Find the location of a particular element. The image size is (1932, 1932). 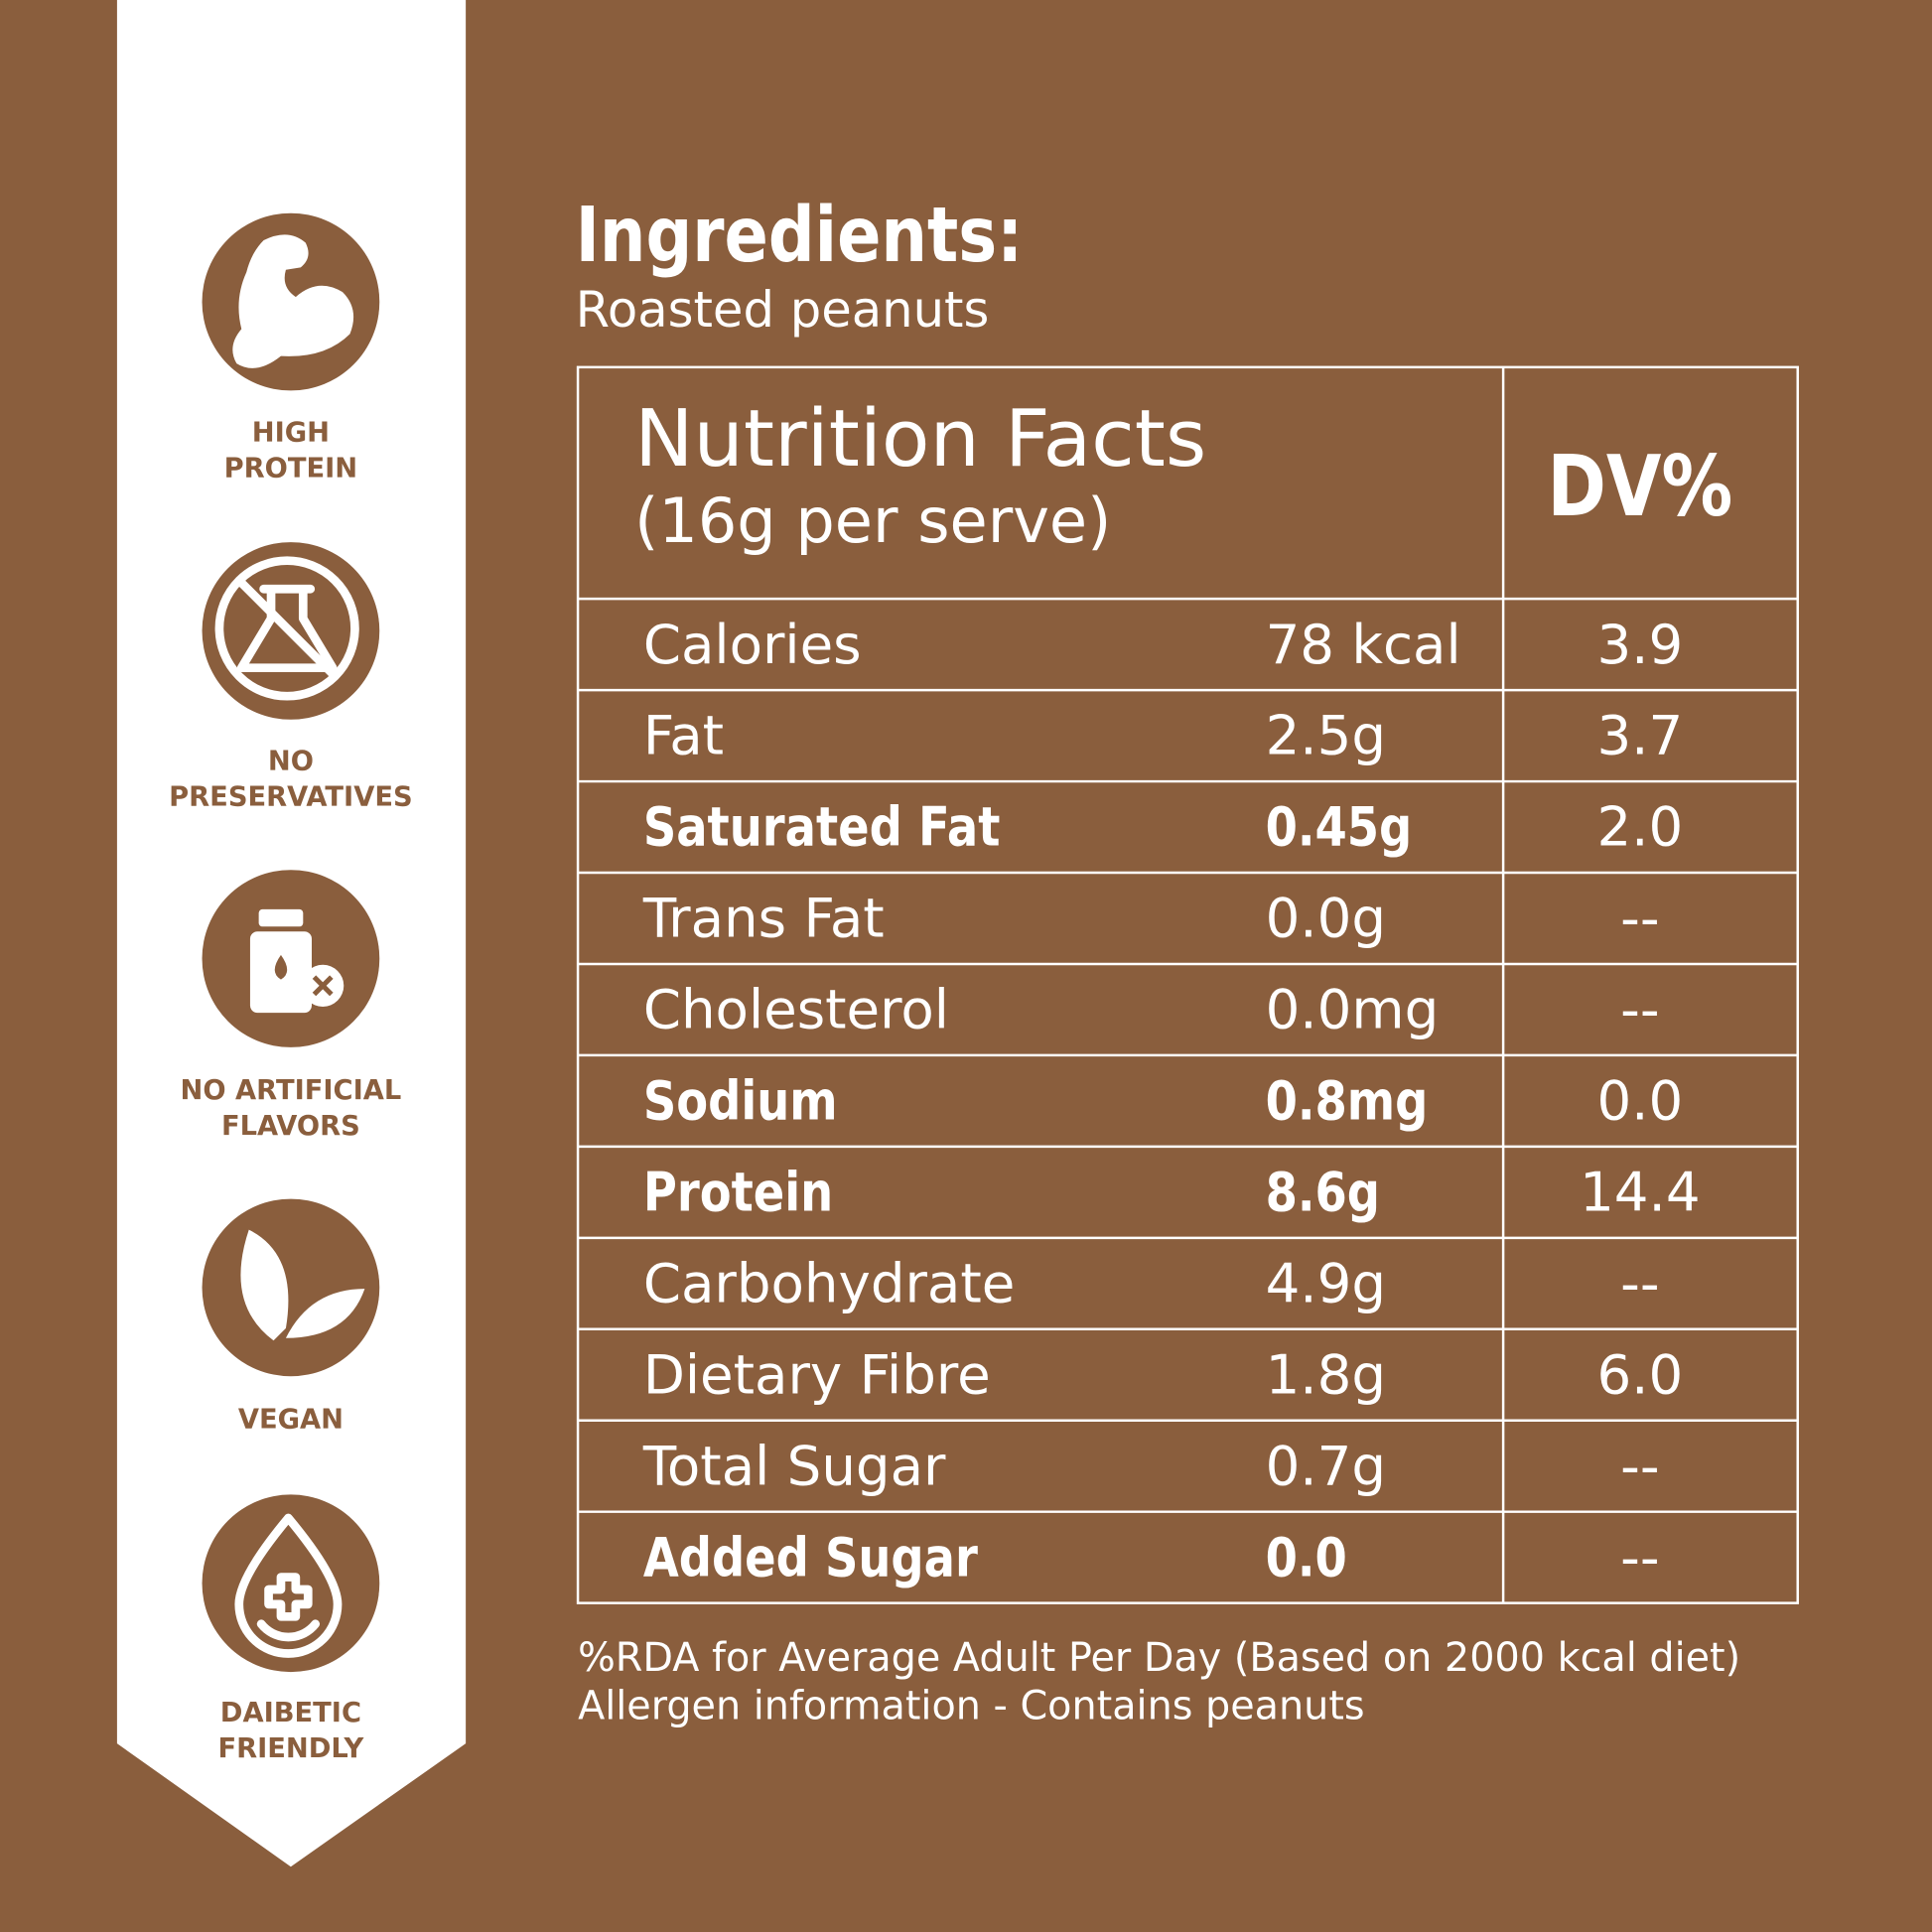

nutrient-name: Carbohydrate is located at coordinates (829, 1282).